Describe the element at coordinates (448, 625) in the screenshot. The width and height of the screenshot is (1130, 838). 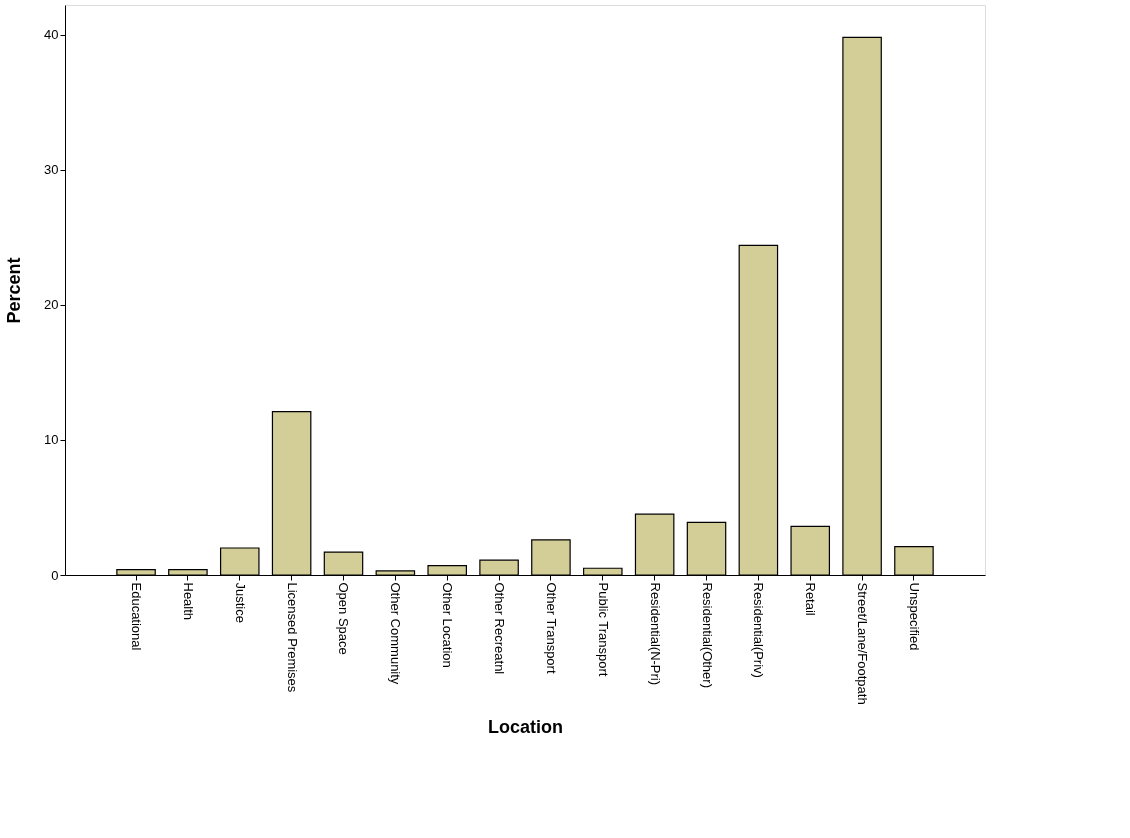
I see `x-tick-label: Other Location` at that location.